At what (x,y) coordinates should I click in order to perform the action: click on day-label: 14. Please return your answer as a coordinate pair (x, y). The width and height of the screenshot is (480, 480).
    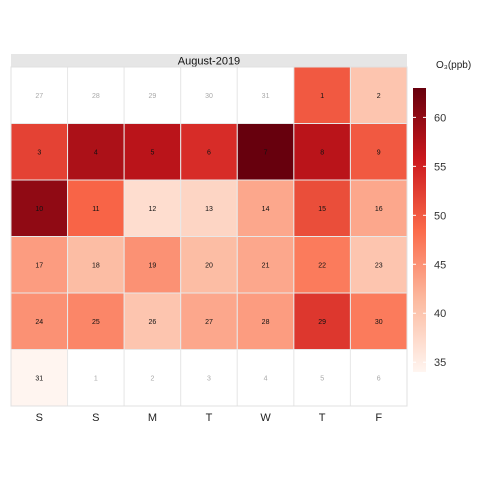
    Looking at the image, I should click on (266, 209).